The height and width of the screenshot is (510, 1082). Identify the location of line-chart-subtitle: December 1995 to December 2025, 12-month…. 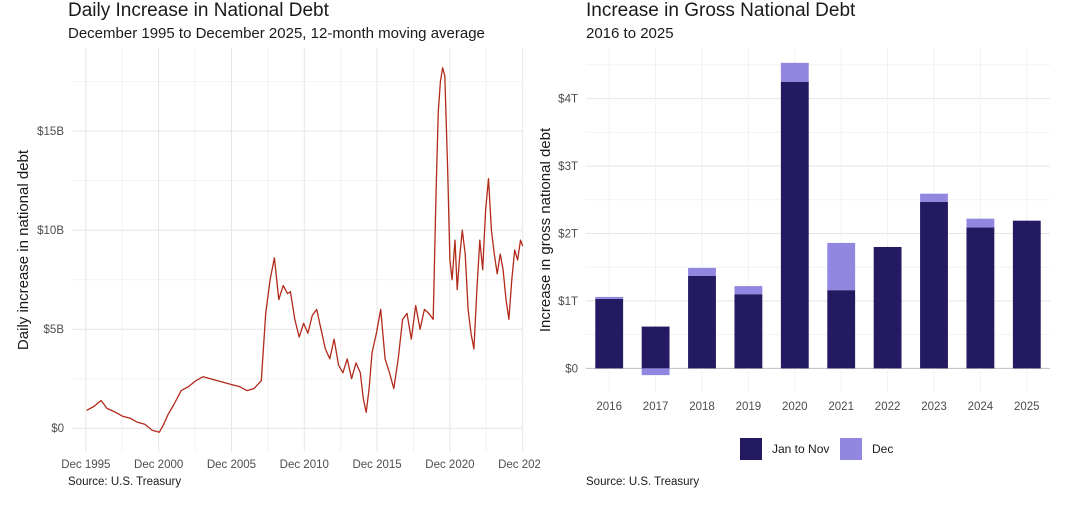
(276, 33).